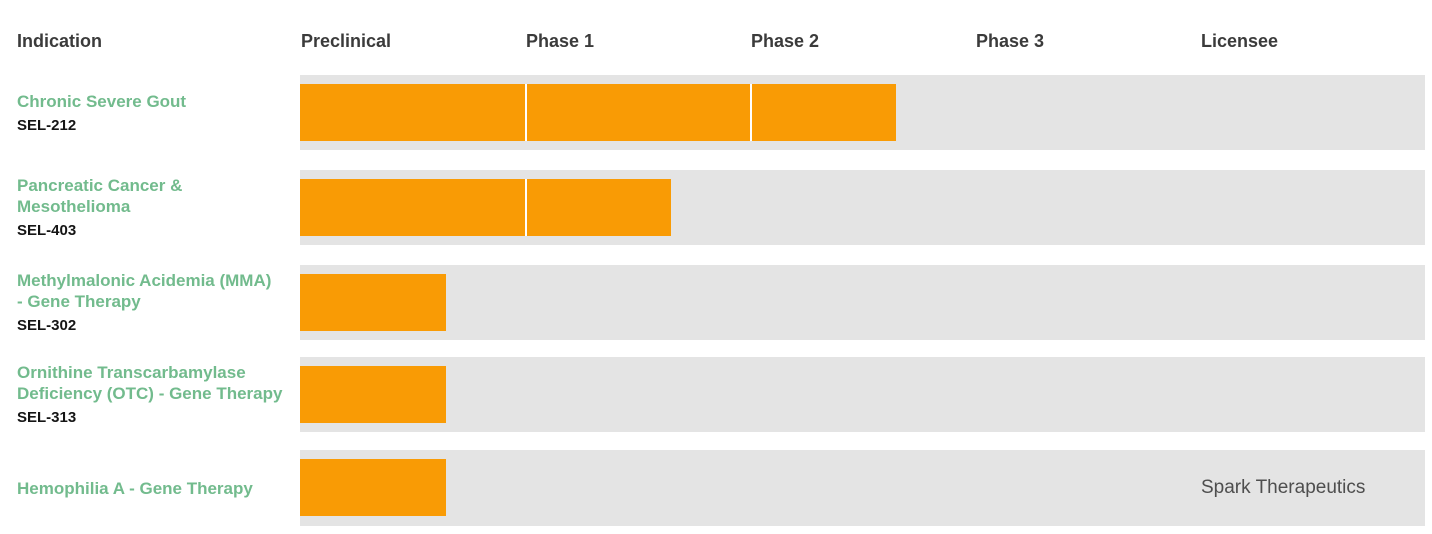  Describe the element at coordinates (1283, 487) in the screenshot. I see `licensee-name: Spark Therapeutics` at that location.